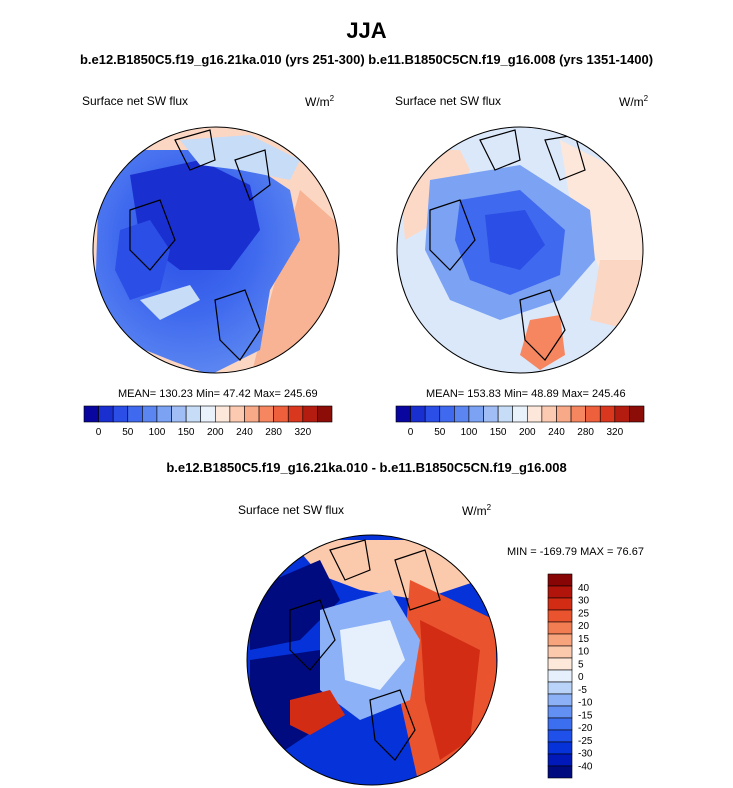  Describe the element at coordinates (128, 432) in the screenshot. I see `panel1-colorbar-tick-label: 50` at that location.